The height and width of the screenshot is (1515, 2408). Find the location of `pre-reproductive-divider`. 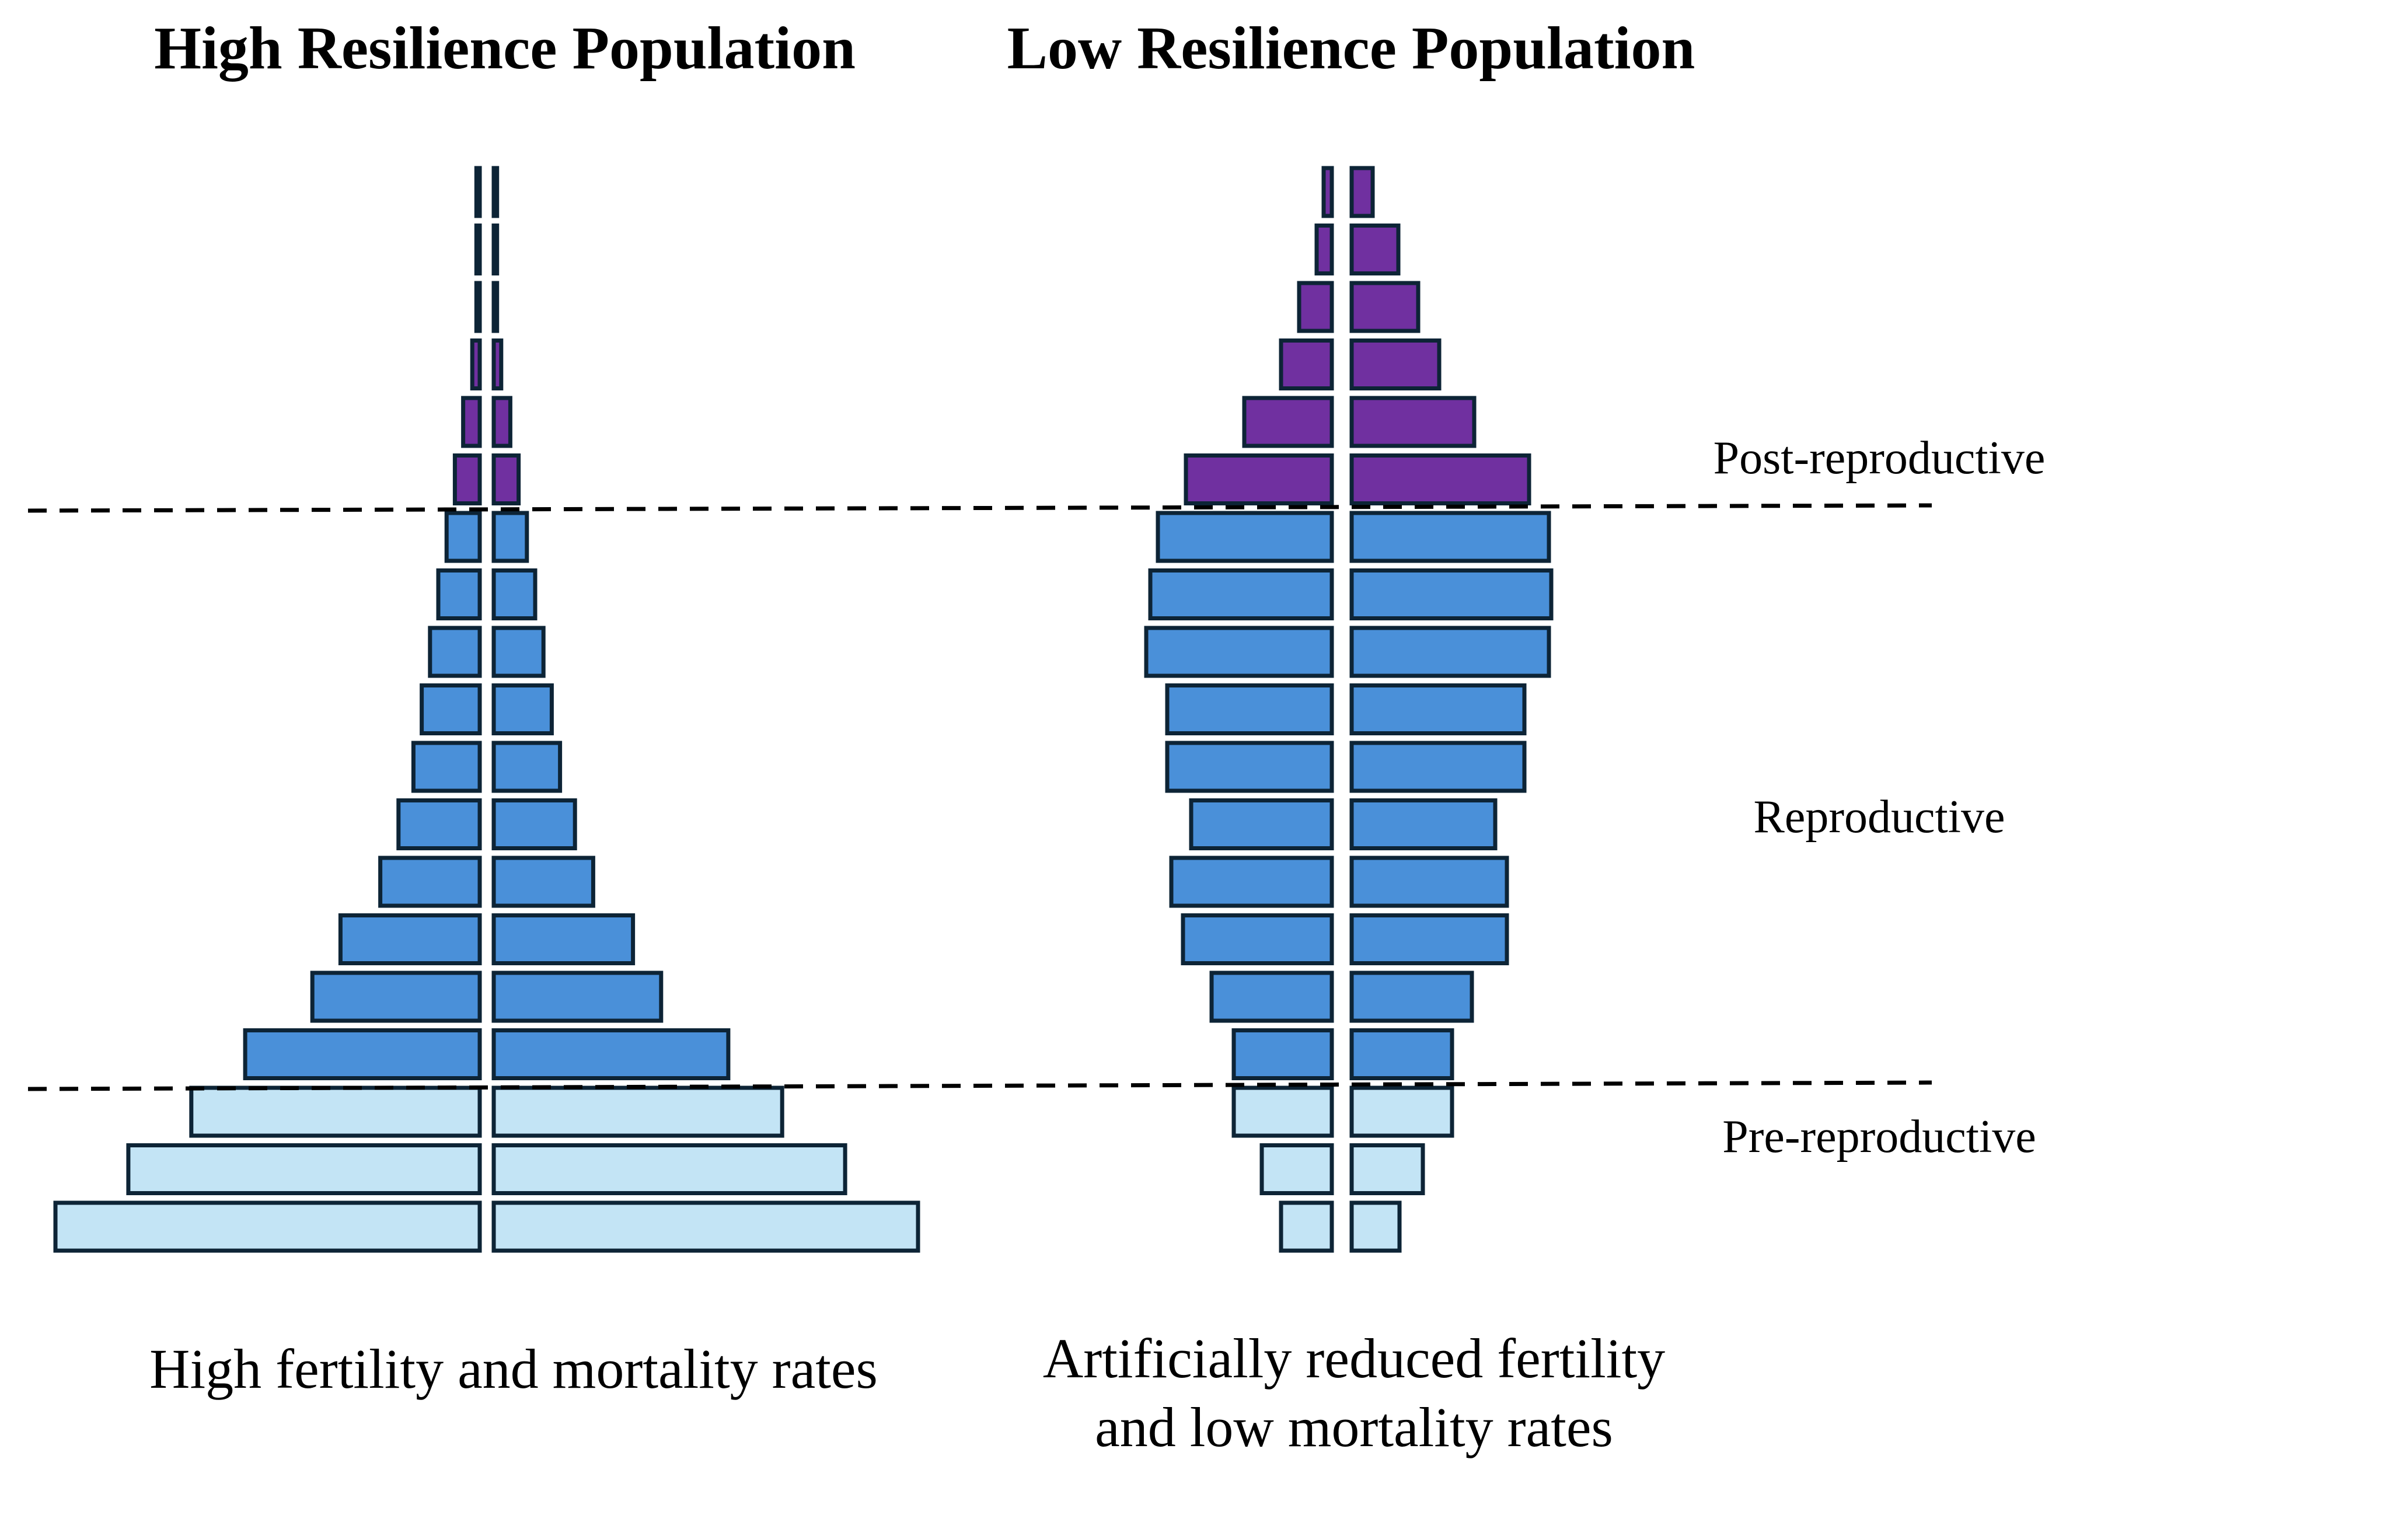

pre-reproductive-divider is located at coordinates (979, 1085).